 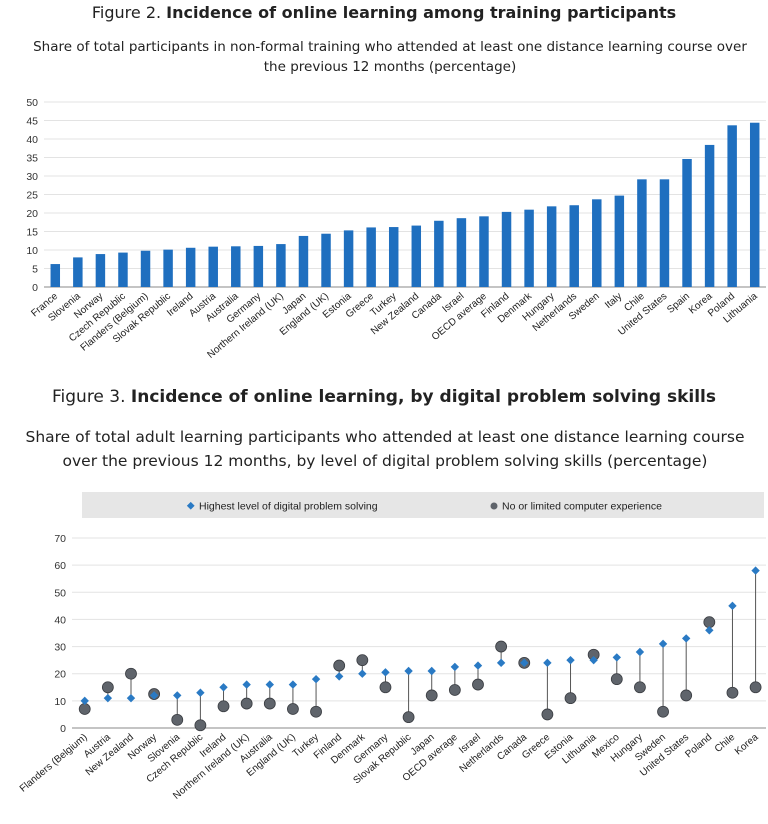 I want to click on legend-label-highest: Highest level of digital problem solving, so click(x=288, y=507).